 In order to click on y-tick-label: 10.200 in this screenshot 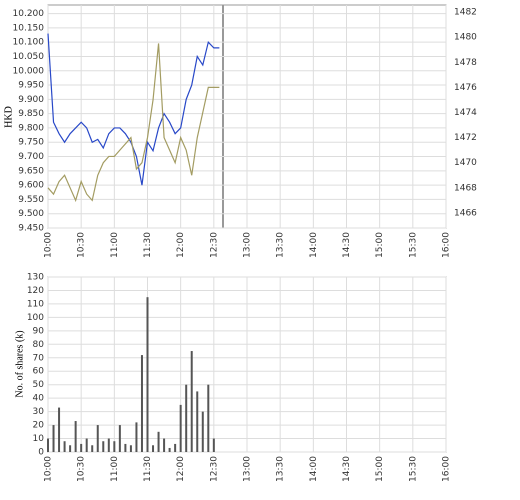, I will do `click(29, 14)`.